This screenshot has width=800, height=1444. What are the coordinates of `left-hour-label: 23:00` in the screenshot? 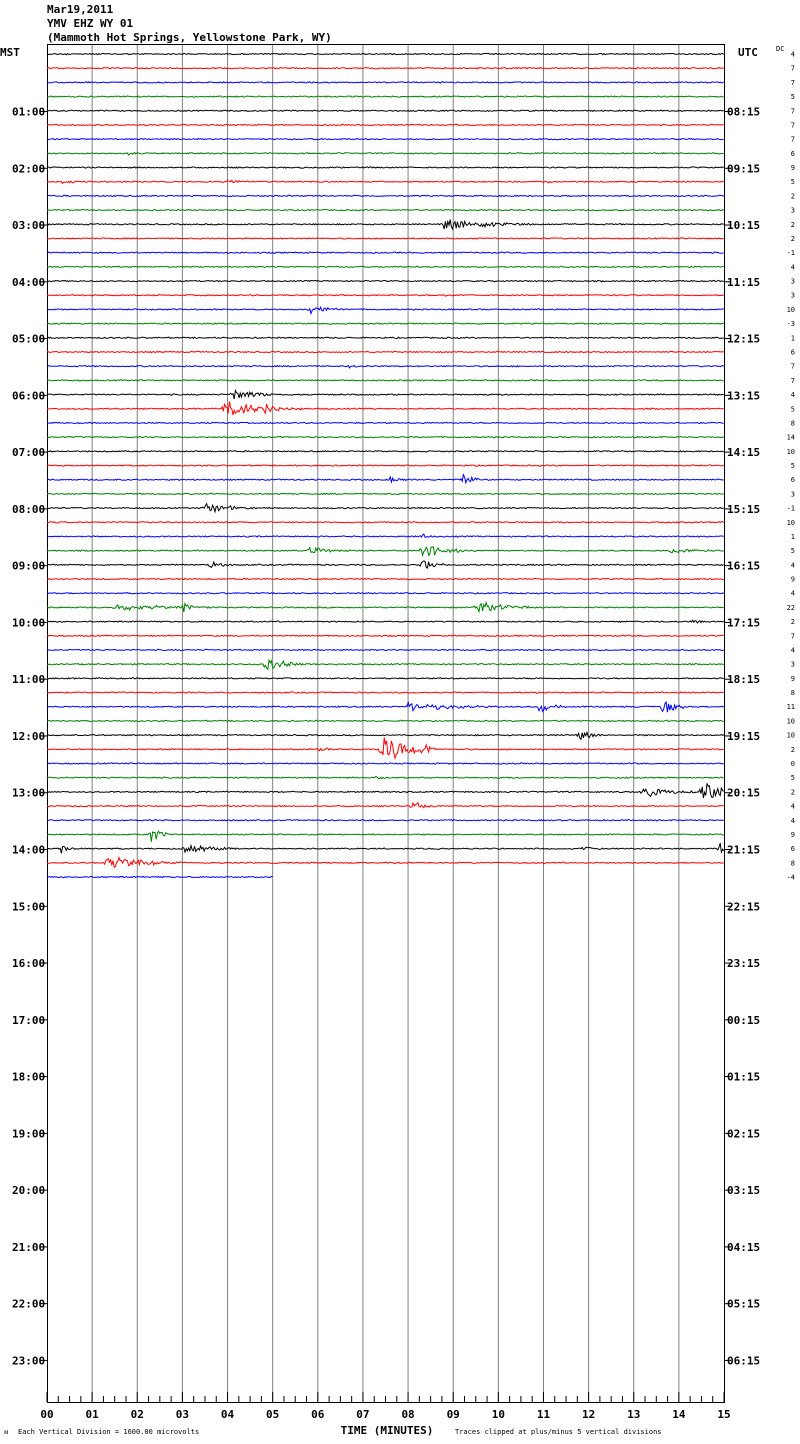 It's located at (28, 1360).